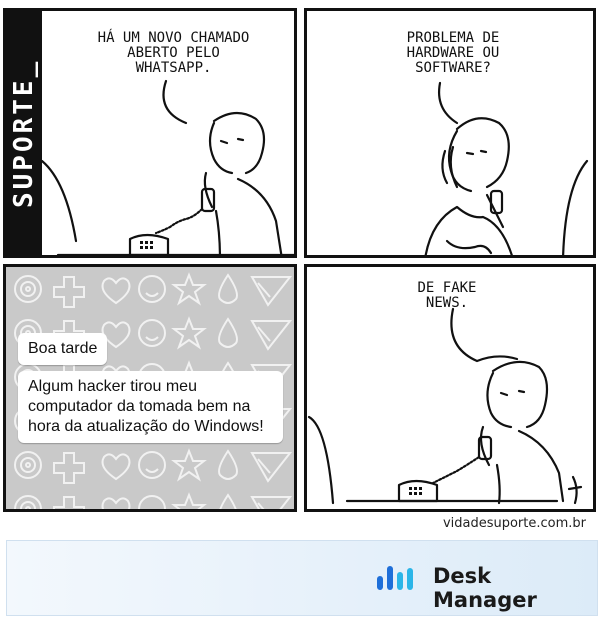 This screenshot has height=620, width=600. What do you see at coordinates (447, 295) in the screenshot?
I see `speech-text-4: DE FAKE NEWS.` at bounding box center [447, 295].